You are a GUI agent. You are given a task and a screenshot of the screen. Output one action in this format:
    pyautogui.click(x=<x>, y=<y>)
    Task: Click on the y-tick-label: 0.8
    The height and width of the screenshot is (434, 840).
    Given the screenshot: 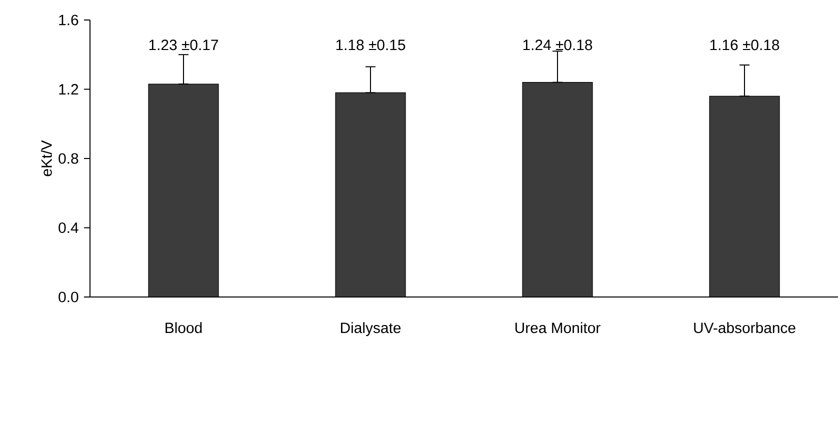 What is the action you would take?
    pyautogui.click(x=68, y=158)
    